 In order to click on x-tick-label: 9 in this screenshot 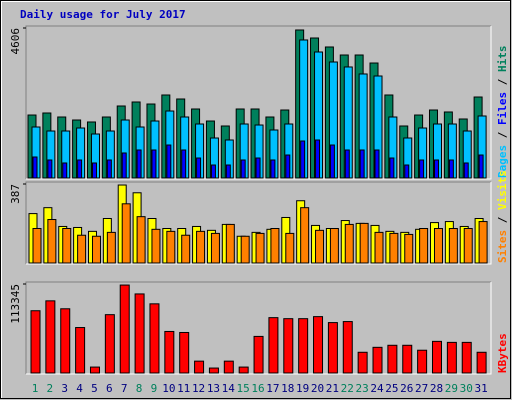, I will do `click(154, 388)`.